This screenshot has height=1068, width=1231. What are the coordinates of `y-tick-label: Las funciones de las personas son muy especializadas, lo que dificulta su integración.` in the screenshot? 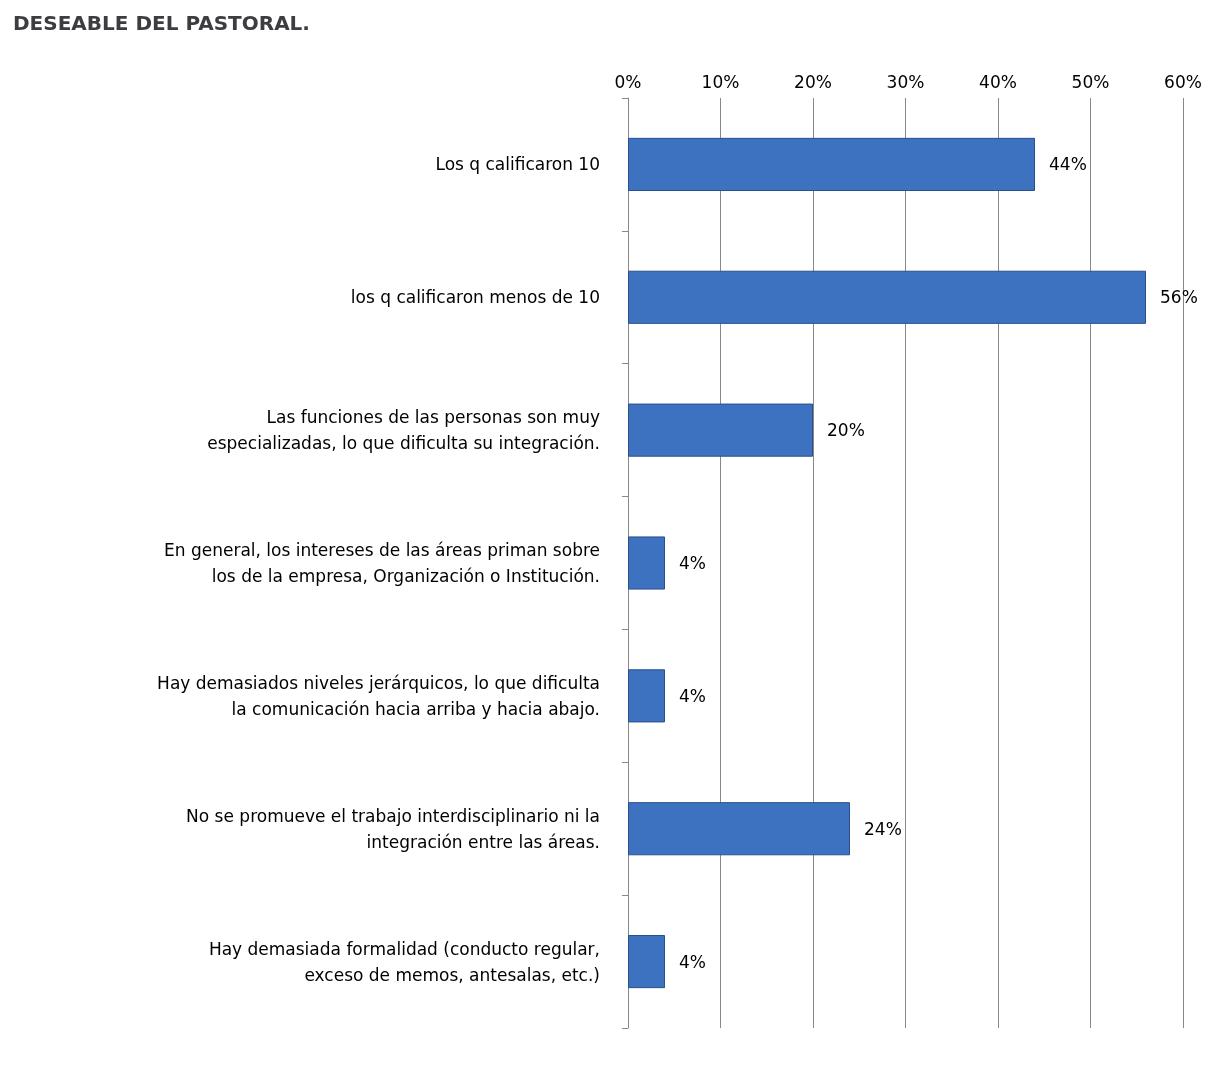 It's located at (403, 430).